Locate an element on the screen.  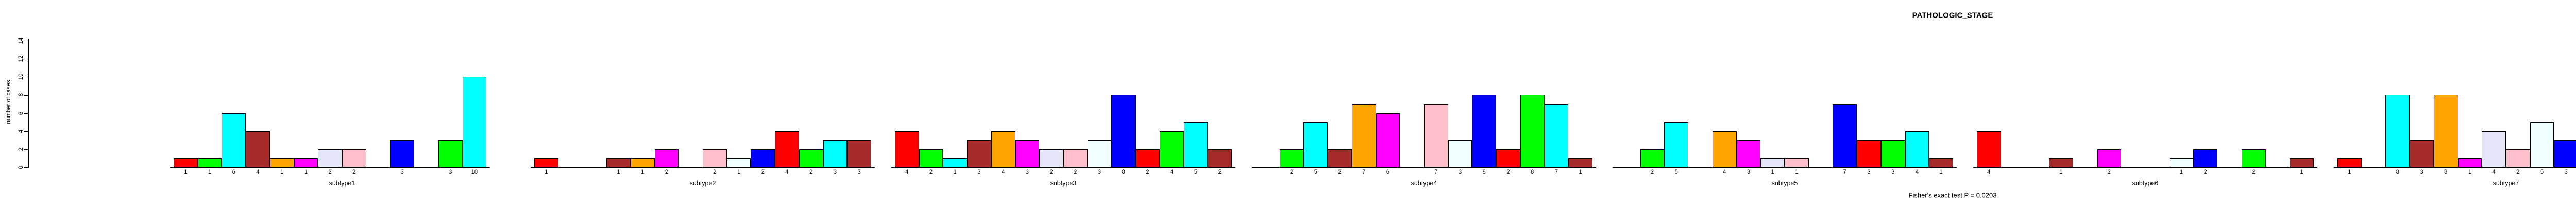
y-axis-line is located at coordinates (28, 103).